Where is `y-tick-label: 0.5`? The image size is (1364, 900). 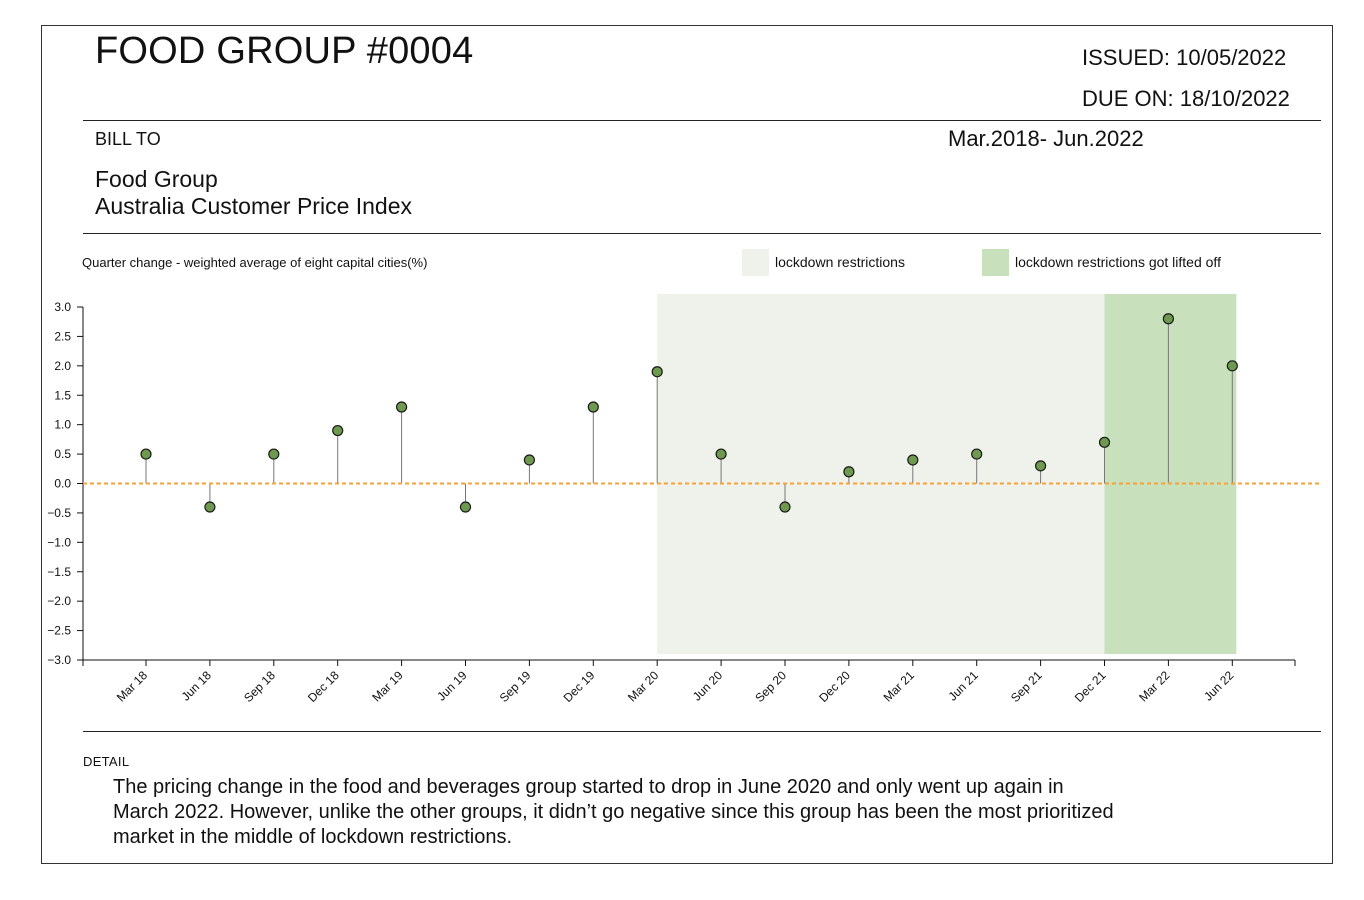
y-tick-label: 0.5 is located at coordinates (62, 454).